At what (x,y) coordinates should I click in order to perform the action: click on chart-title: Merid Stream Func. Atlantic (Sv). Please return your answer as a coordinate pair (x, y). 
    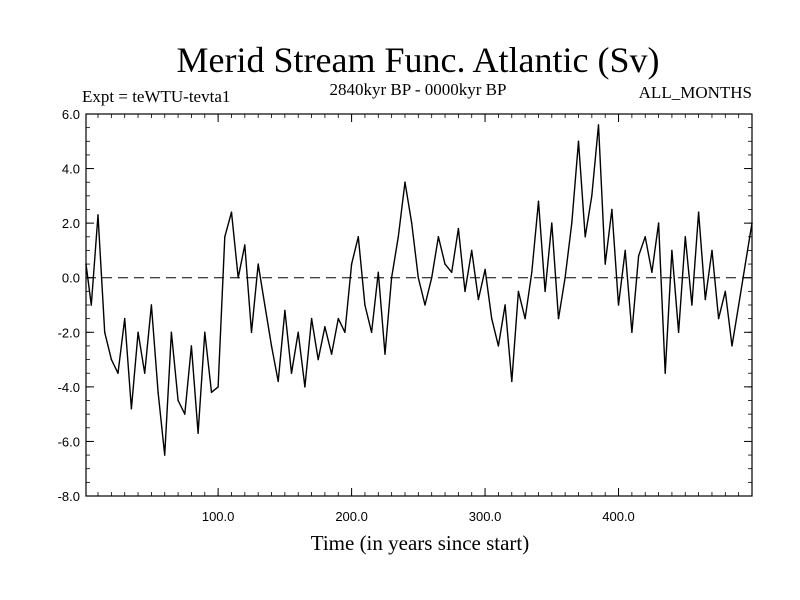
    Looking at the image, I should click on (418, 60).